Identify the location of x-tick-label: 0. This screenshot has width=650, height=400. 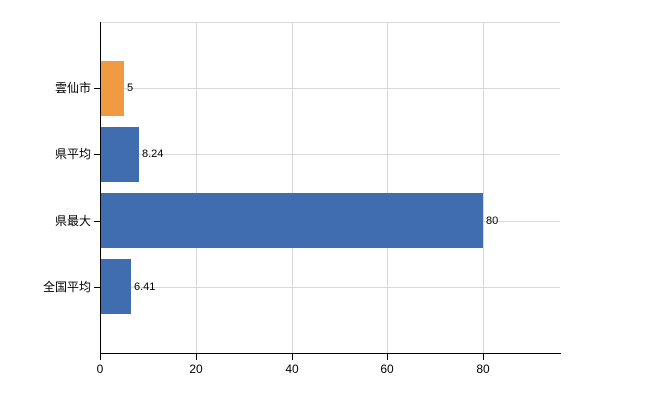
(100, 369).